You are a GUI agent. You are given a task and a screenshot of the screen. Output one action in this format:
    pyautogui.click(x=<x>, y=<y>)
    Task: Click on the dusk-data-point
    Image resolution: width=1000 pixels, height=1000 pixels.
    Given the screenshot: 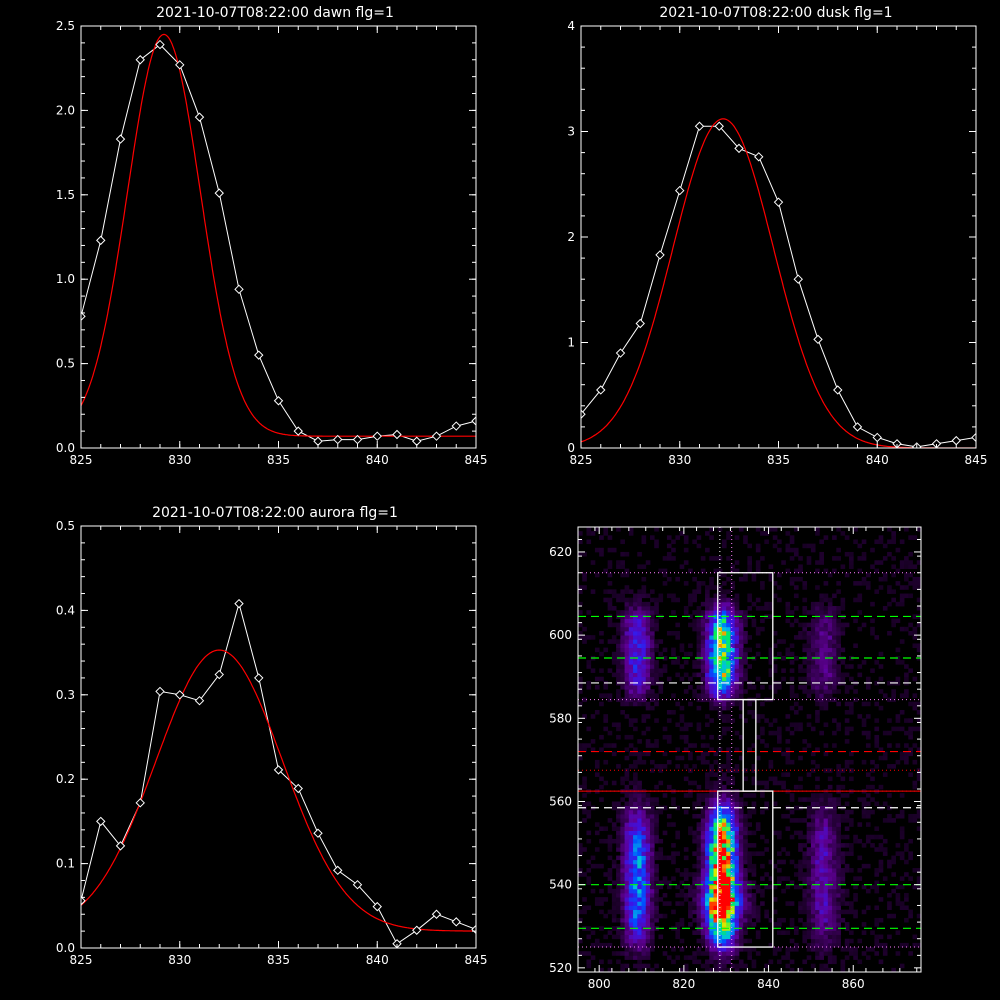 What is the action you would take?
    pyautogui.click(x=640, y=323)
    